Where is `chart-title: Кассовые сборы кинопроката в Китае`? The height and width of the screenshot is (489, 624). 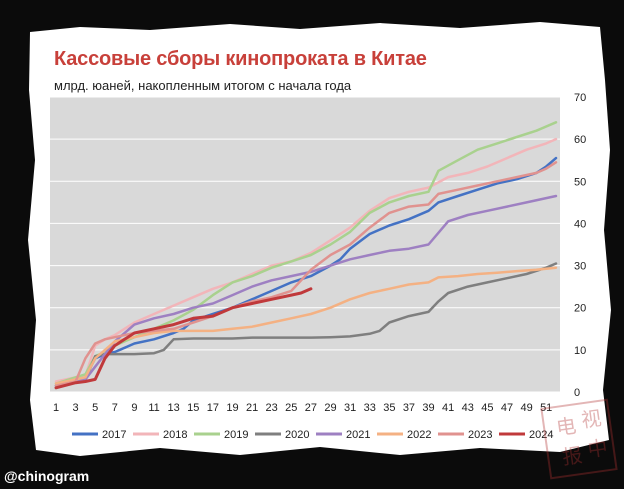 chart-title: Кассовые сборы кинопроката в Китае is located at coordinates (240, 59).